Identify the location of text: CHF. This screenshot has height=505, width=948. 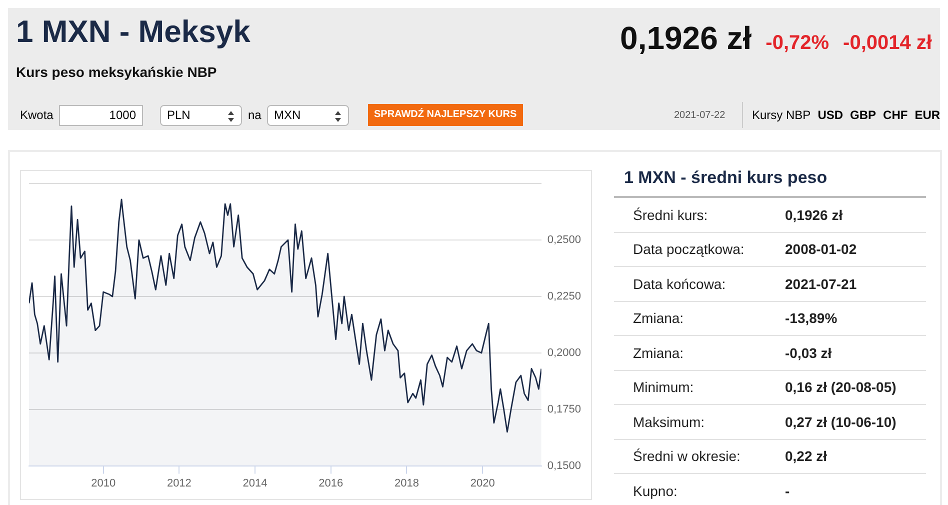
(895, 115).